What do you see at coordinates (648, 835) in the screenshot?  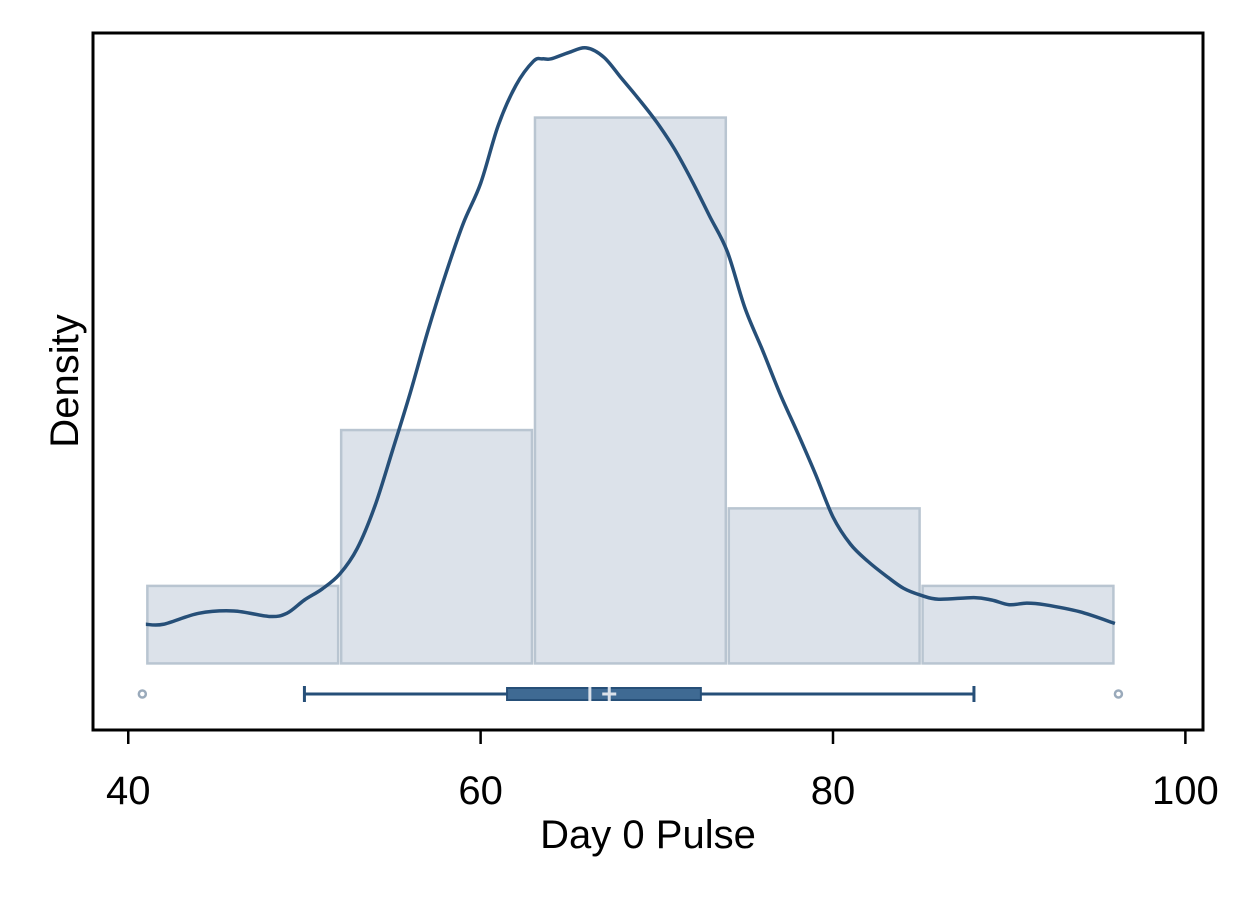 I see `x-axis-label: Day 0 Pulse` at bounding box center [648, 835].